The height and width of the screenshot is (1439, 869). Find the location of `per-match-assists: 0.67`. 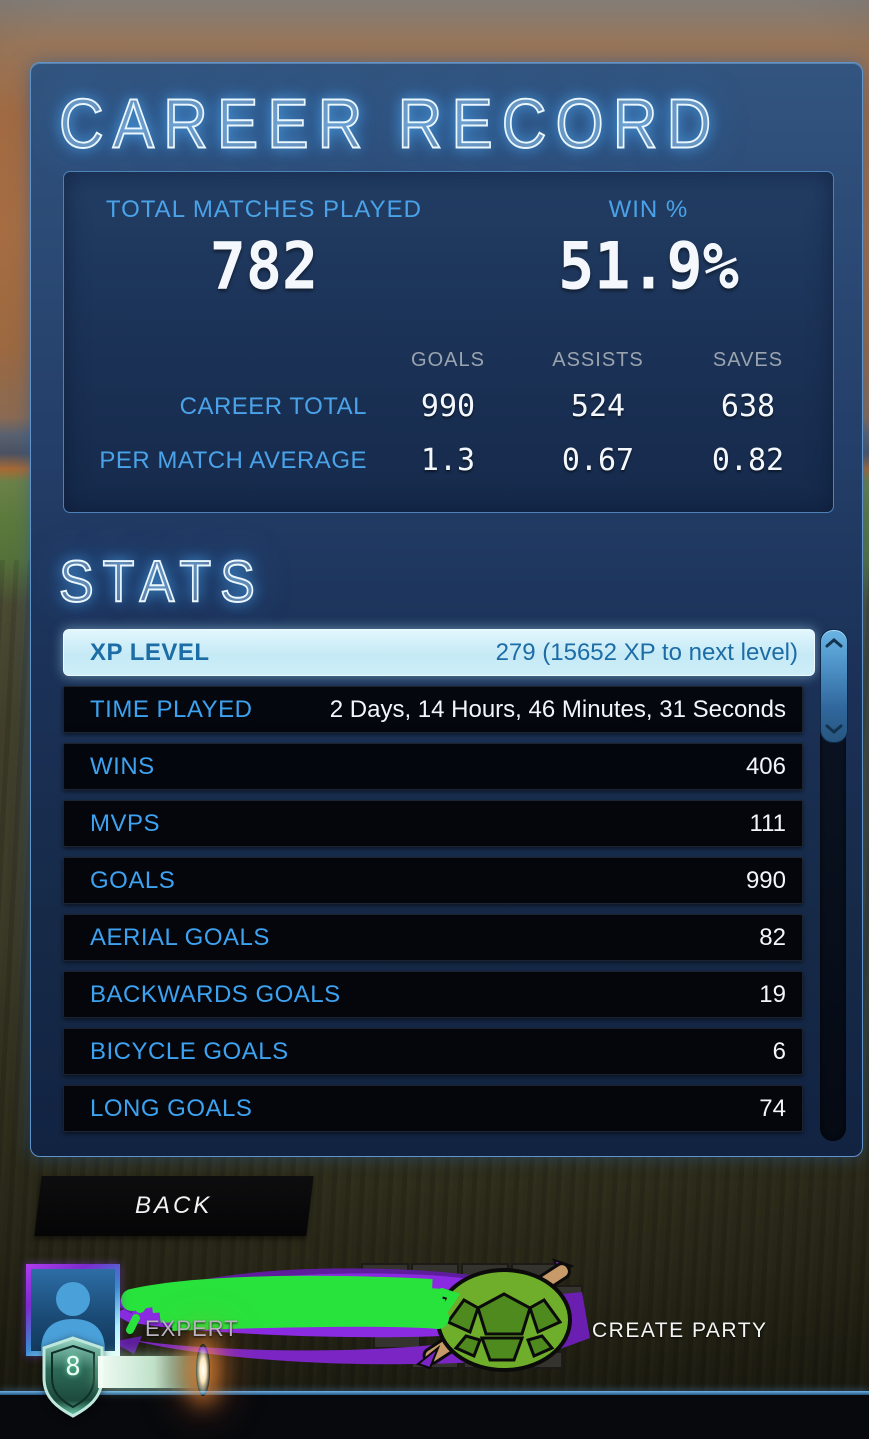

per-match-assists: 0.67 is located at coordinates (598, 460).